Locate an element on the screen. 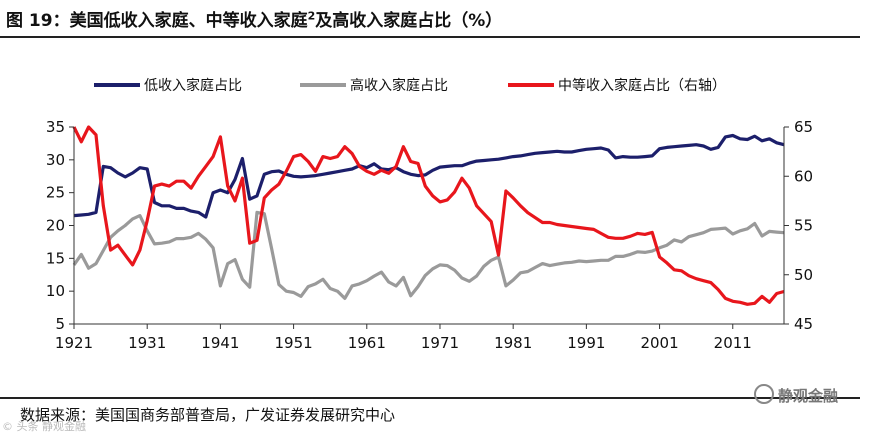  legend-label-0: 低收入家庭占比 is located at coordinates (193, 85).